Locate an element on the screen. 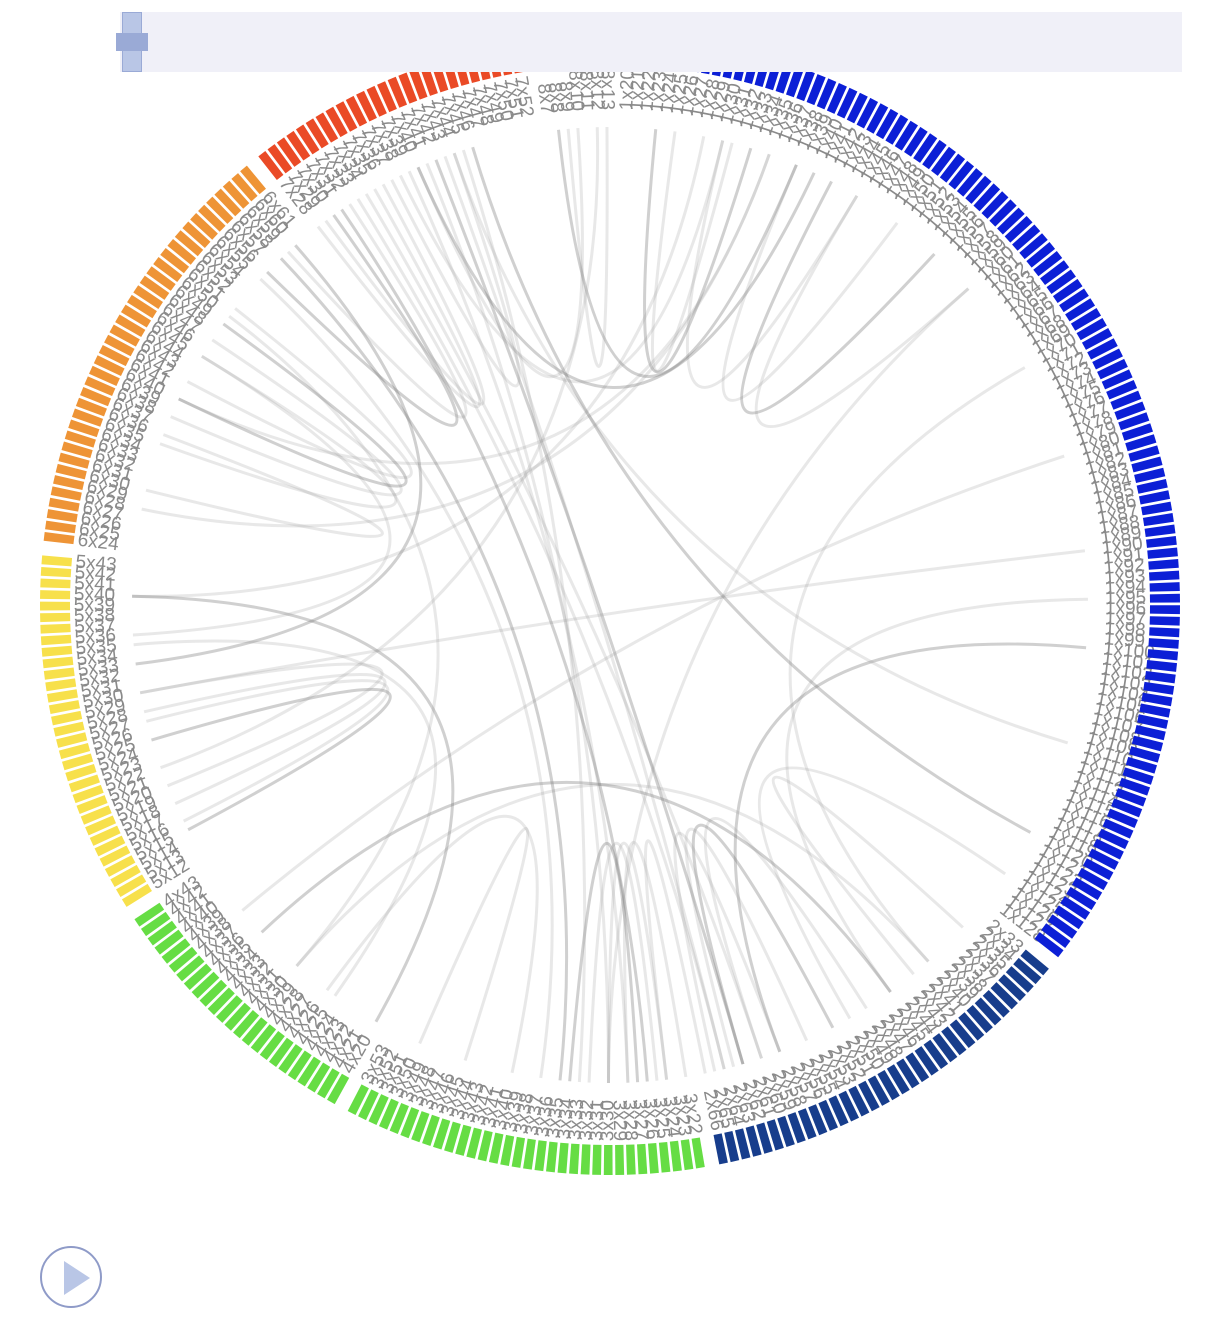 Image resolution: width=1220 pixels, height=1318 pixels. node-bar-1x127 is located at coordinates (1056, 936).